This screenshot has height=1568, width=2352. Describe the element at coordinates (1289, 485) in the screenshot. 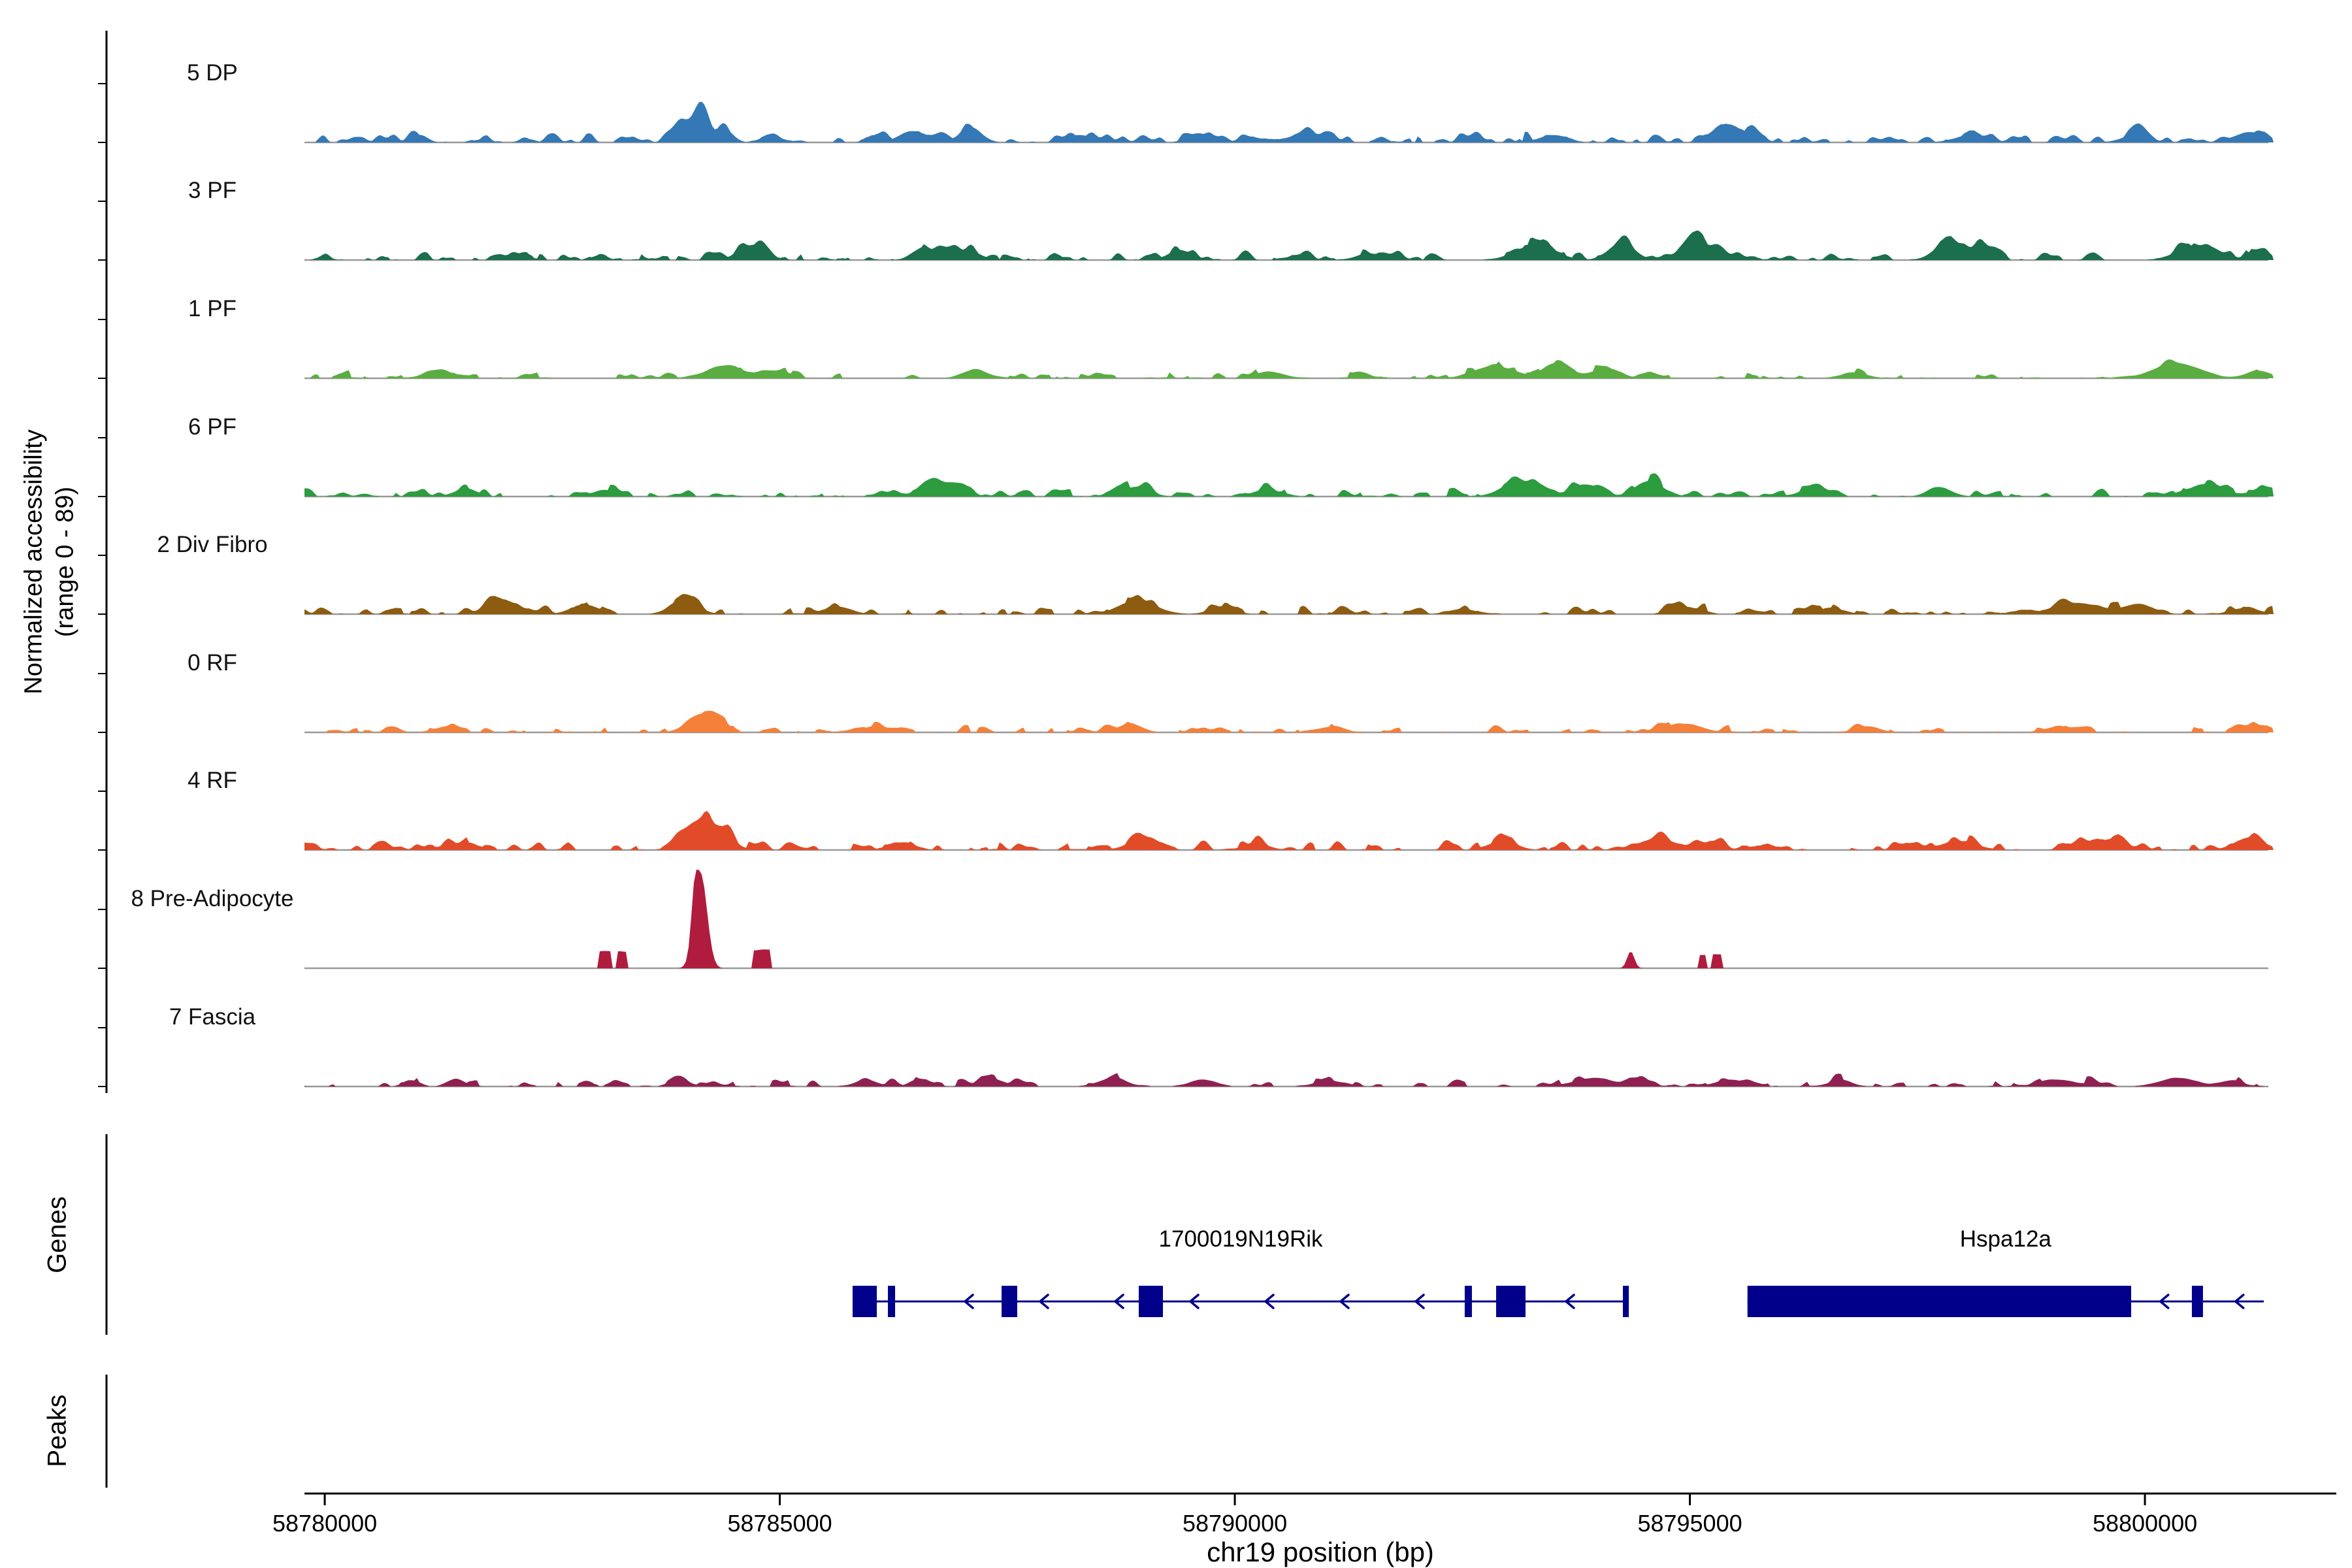

I see `track-signal-6-pf` at that location.